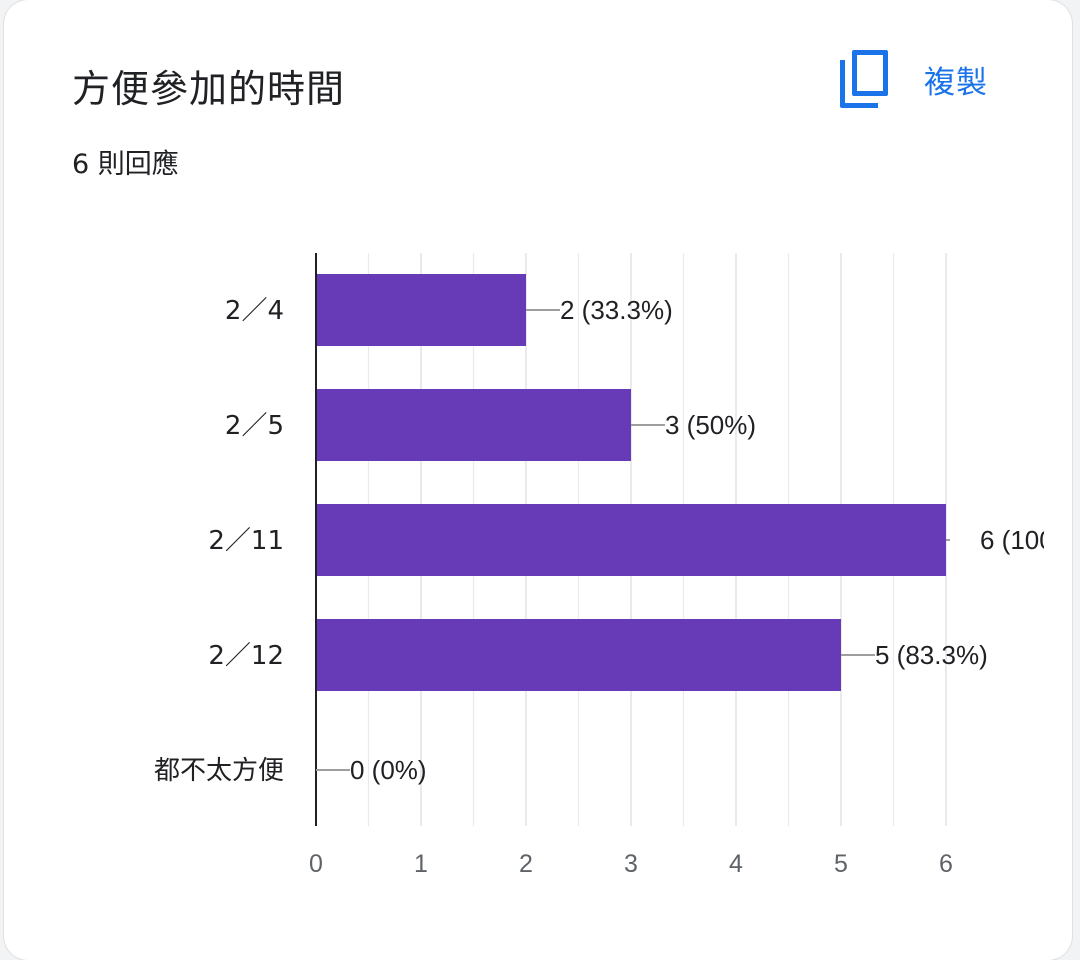 This screenshot has width=1080, height=960. I want to click on data-label: 3 (50%), so click(710, 425).